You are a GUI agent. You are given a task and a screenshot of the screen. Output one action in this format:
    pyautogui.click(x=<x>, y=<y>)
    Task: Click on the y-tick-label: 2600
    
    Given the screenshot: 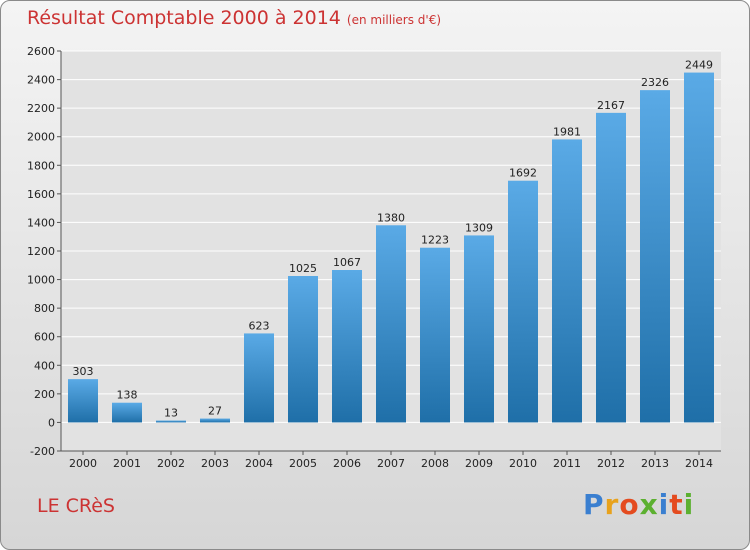 What is the action you would take?
    pyautogui.click(x=41, y=51)
    